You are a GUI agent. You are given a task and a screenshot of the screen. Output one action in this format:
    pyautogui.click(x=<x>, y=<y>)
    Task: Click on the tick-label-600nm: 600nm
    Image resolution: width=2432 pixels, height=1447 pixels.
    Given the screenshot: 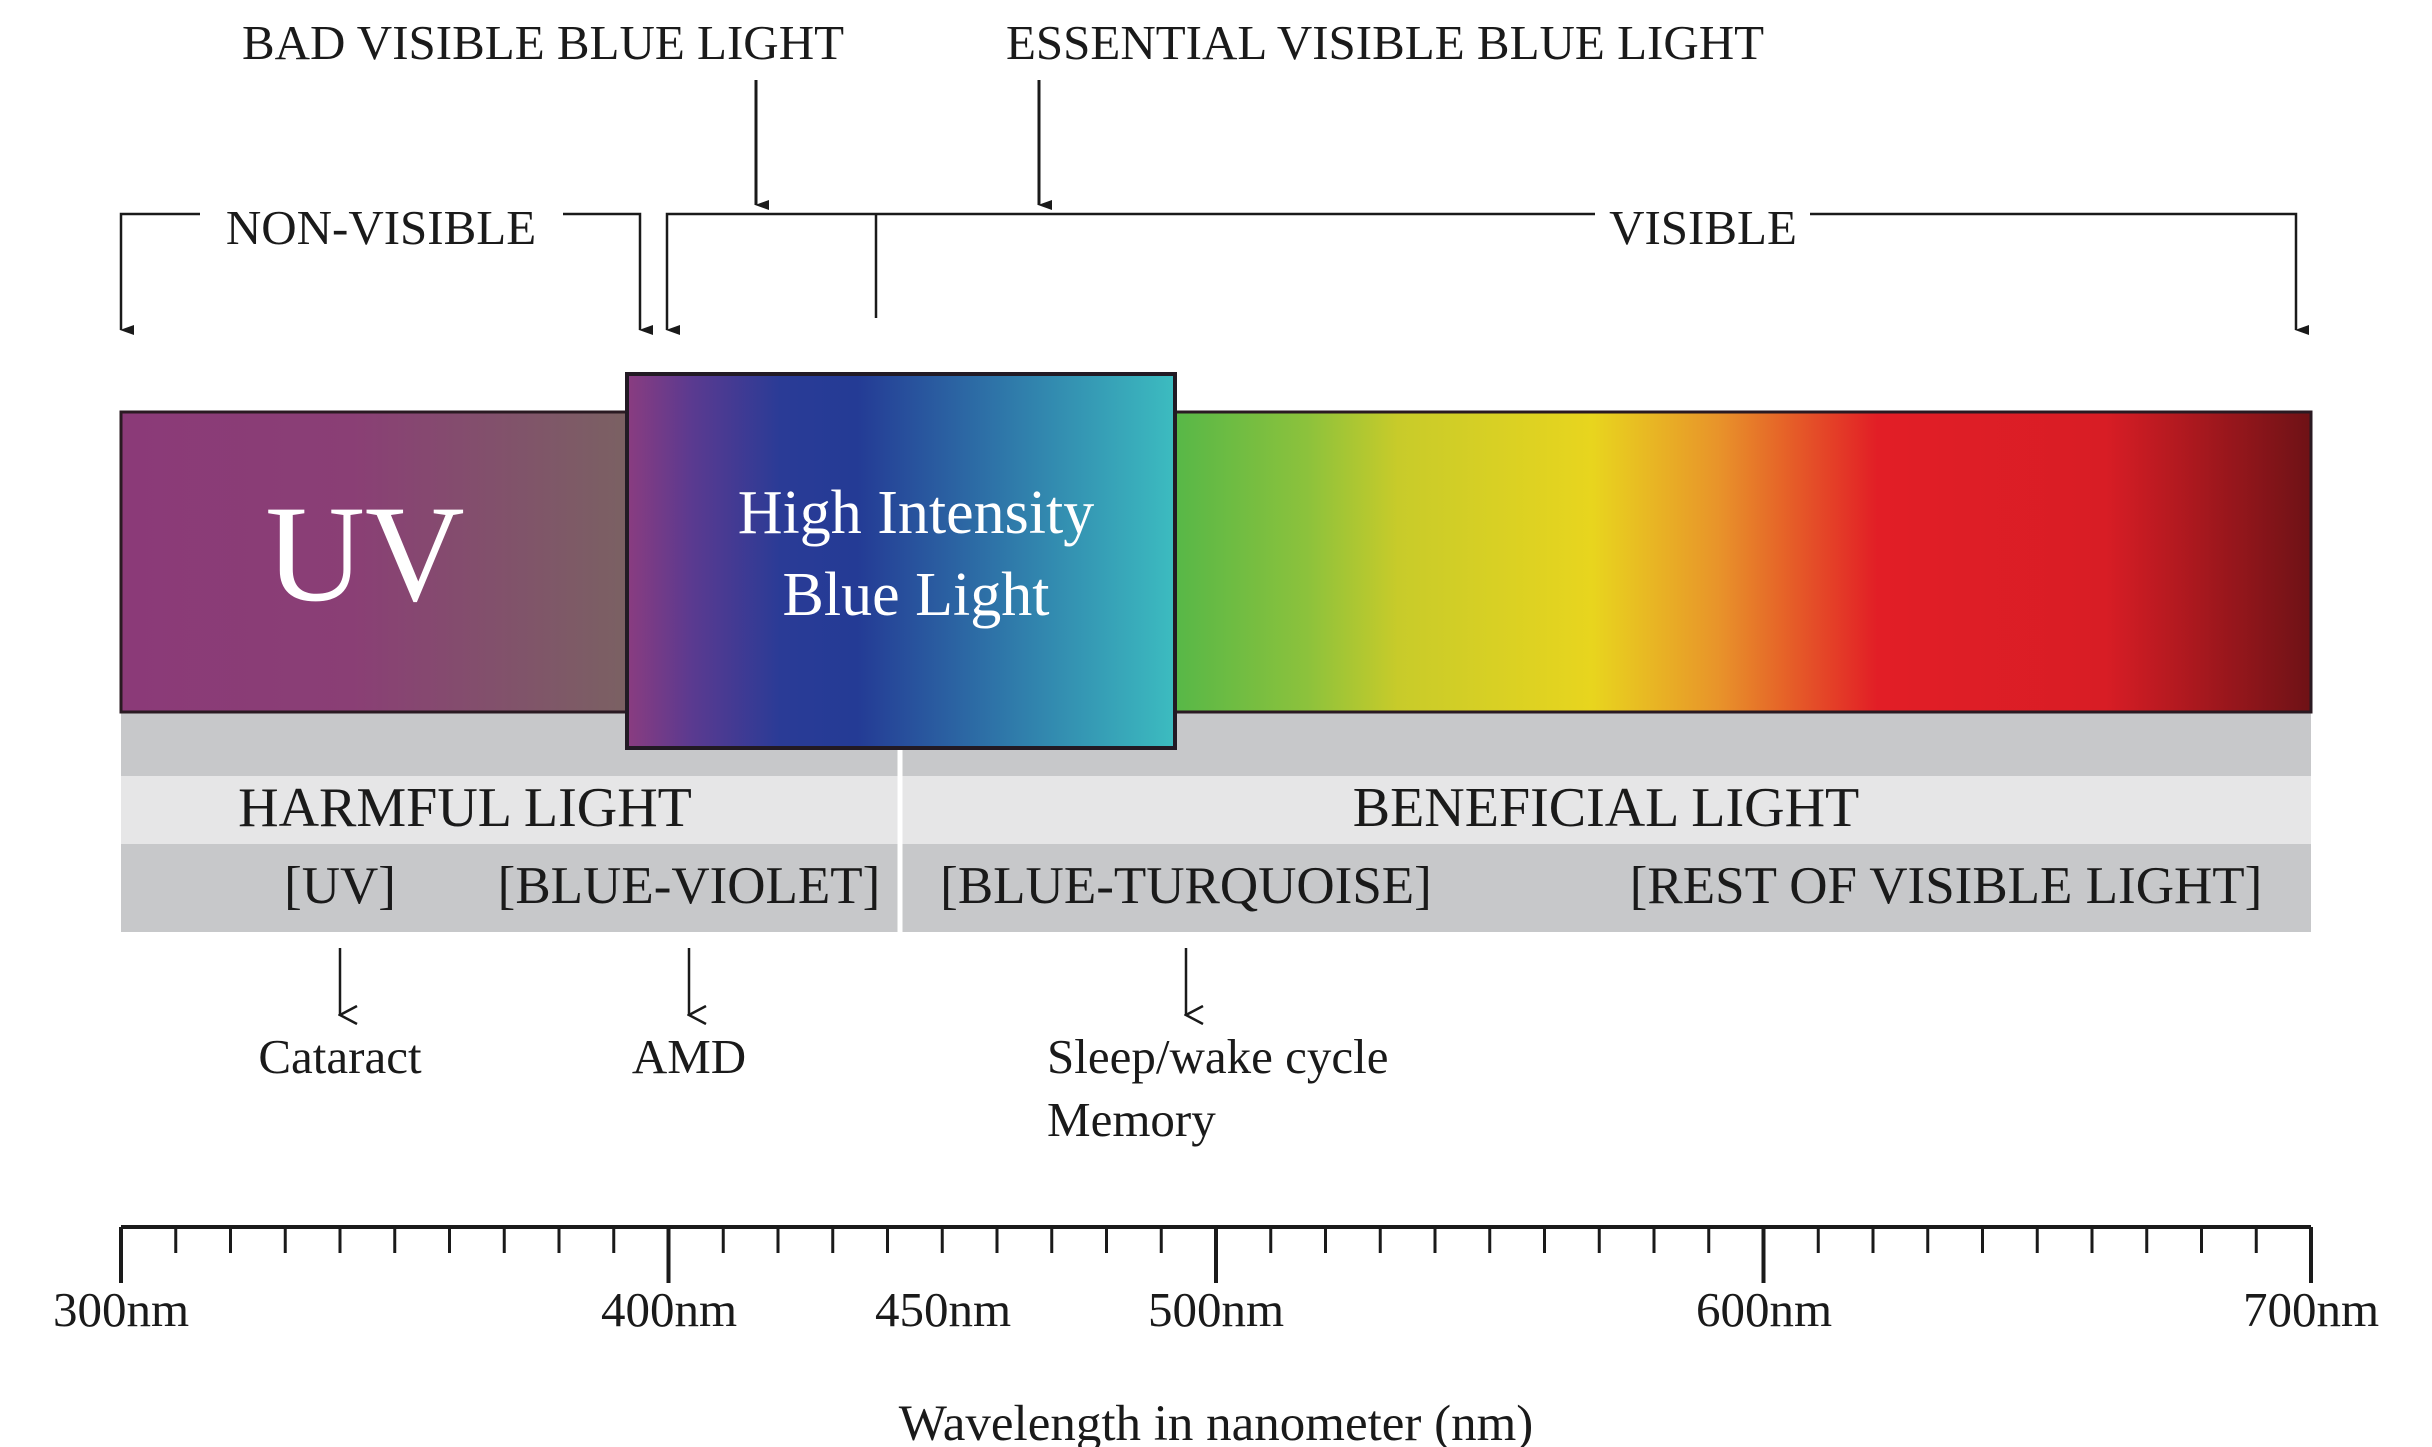 What is the action you would take?
    pyautogui.click(x=1764, y=1309)
    